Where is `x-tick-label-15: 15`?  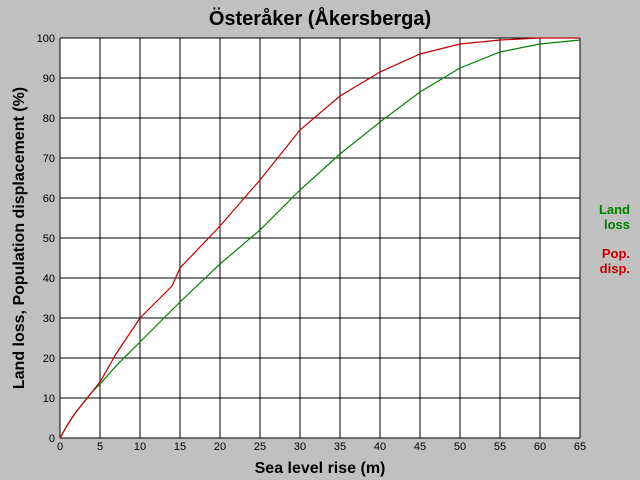
x-tick-label-15: 15 is located at coordinates (180, 447).